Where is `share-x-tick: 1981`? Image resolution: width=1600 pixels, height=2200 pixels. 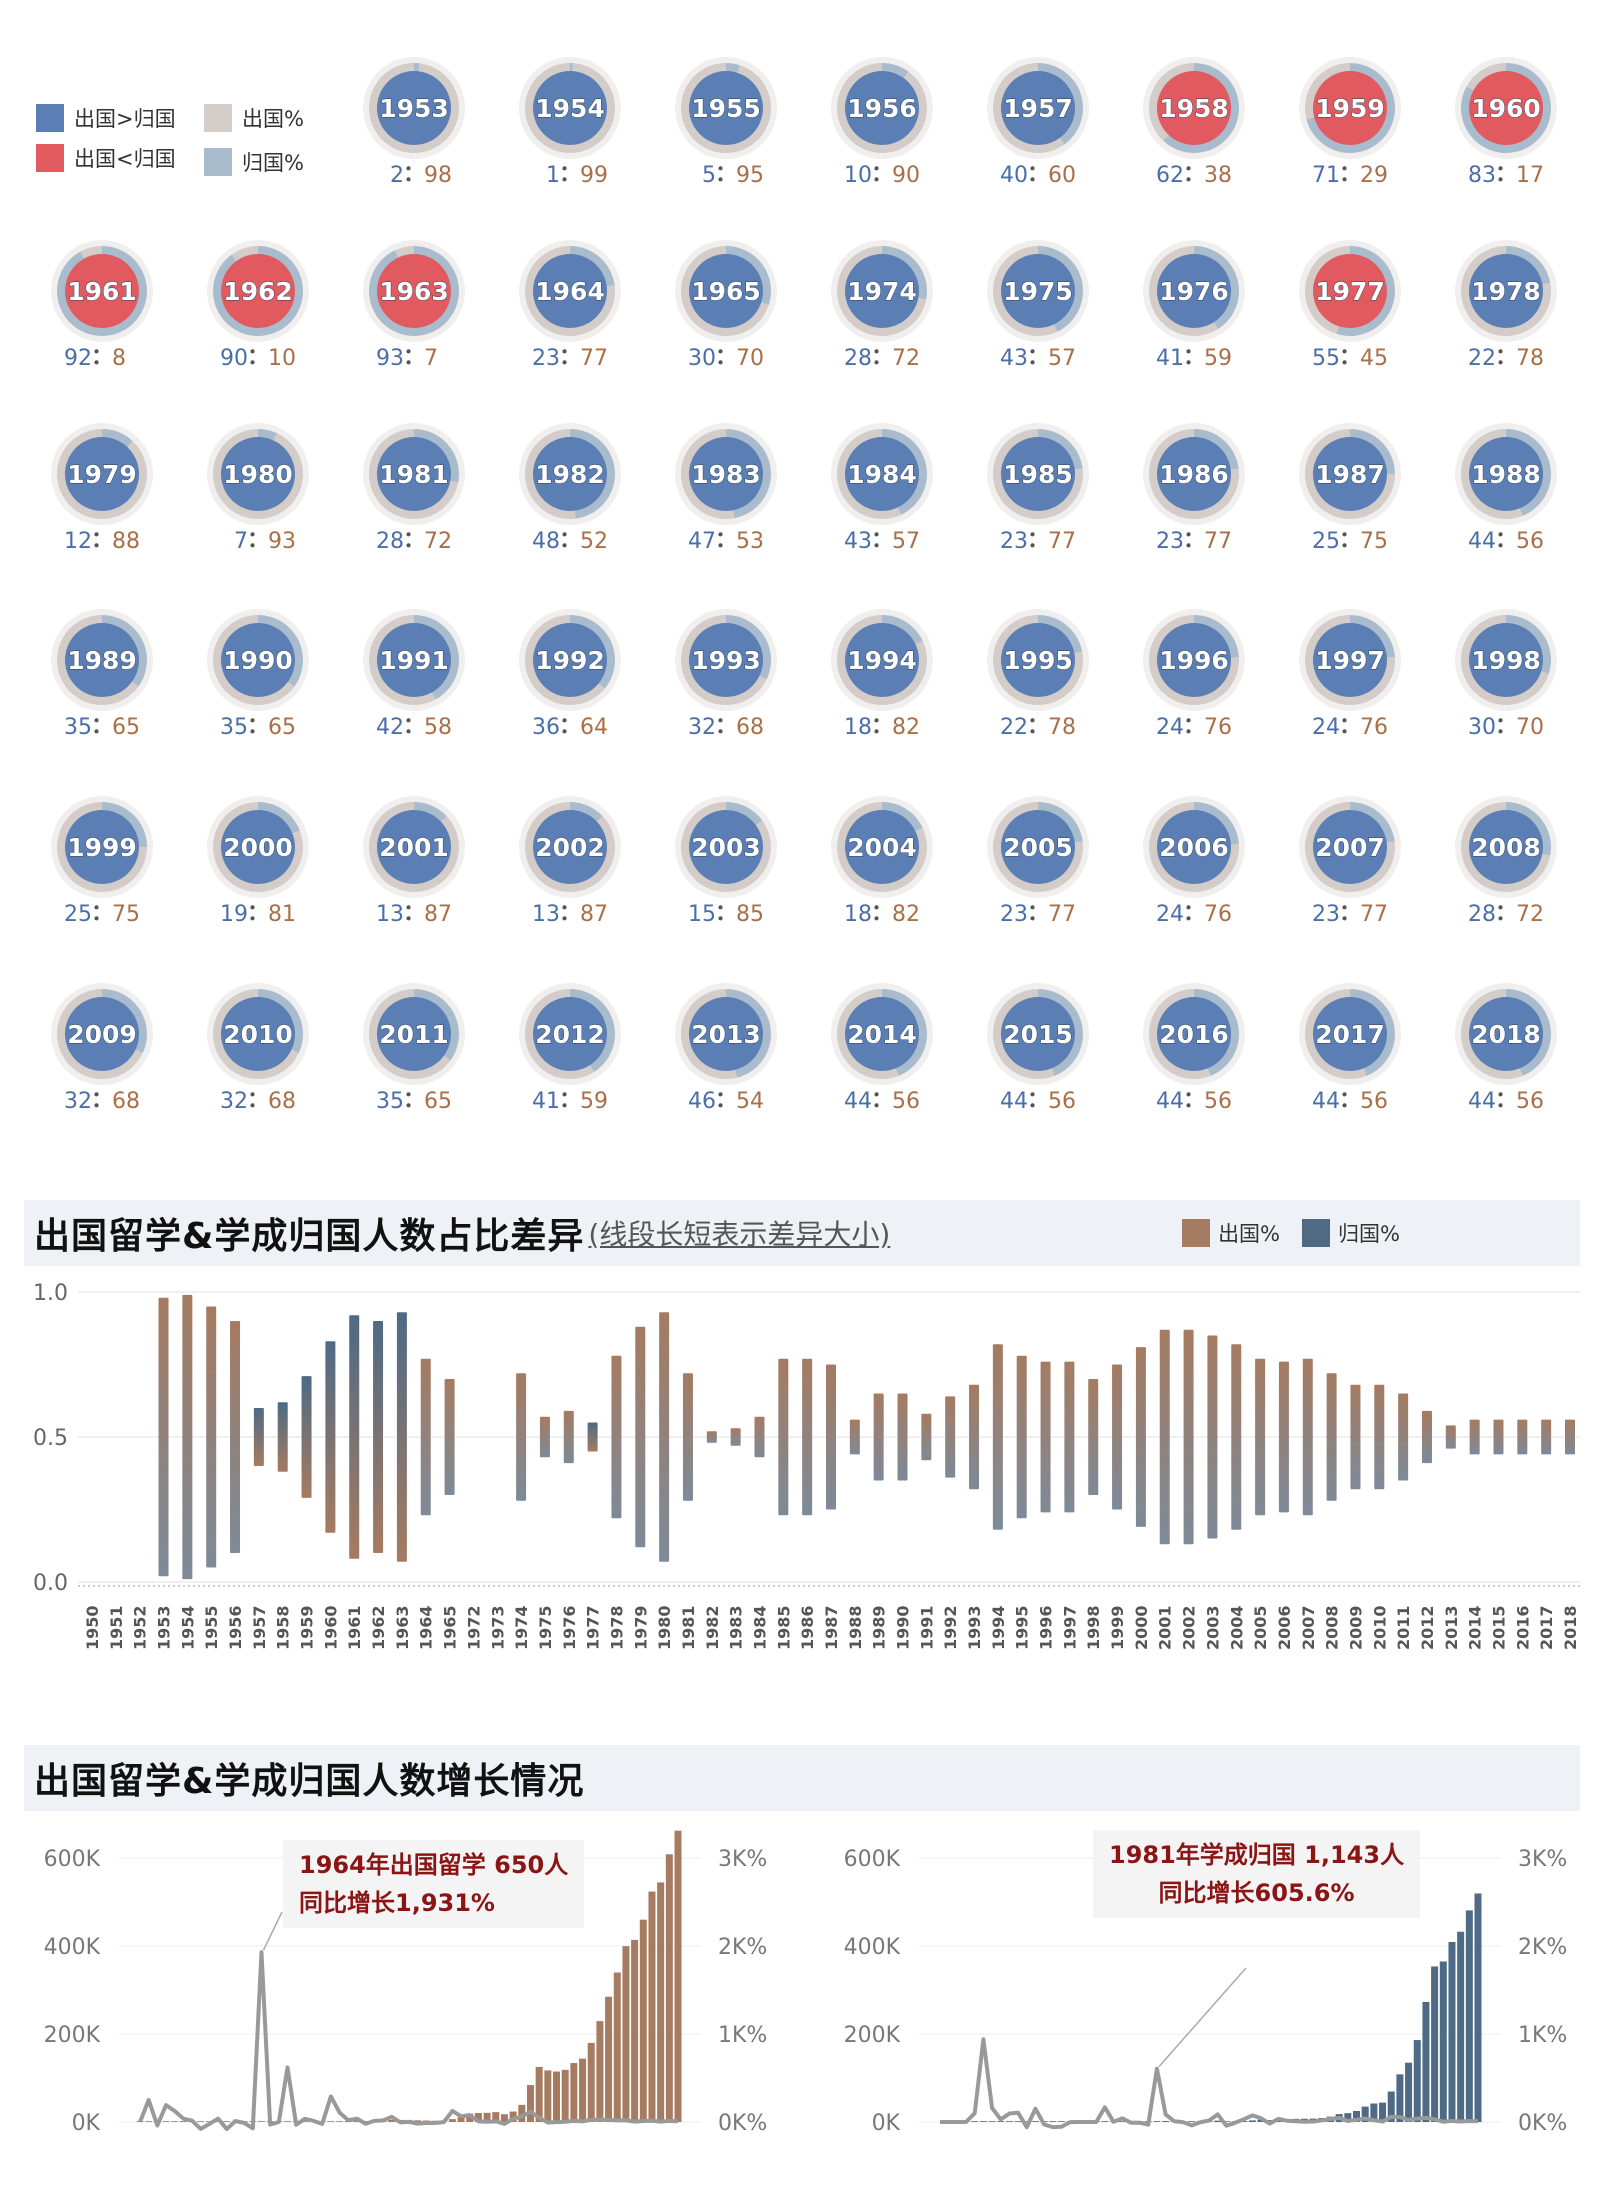 share-x-tick: 1981 is located at coordinates (688, 1627).